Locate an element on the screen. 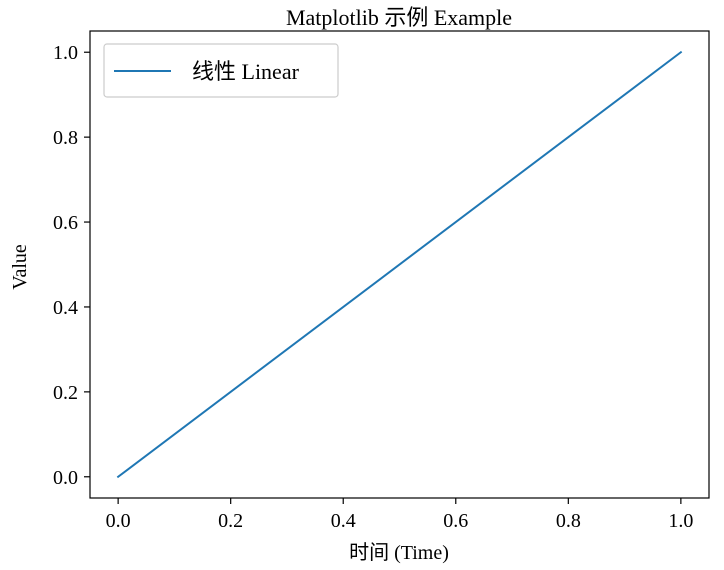 The width and height of the screenshot is (724, 570). y-tick-label: 0.4 is located at coordinates (65, 308).